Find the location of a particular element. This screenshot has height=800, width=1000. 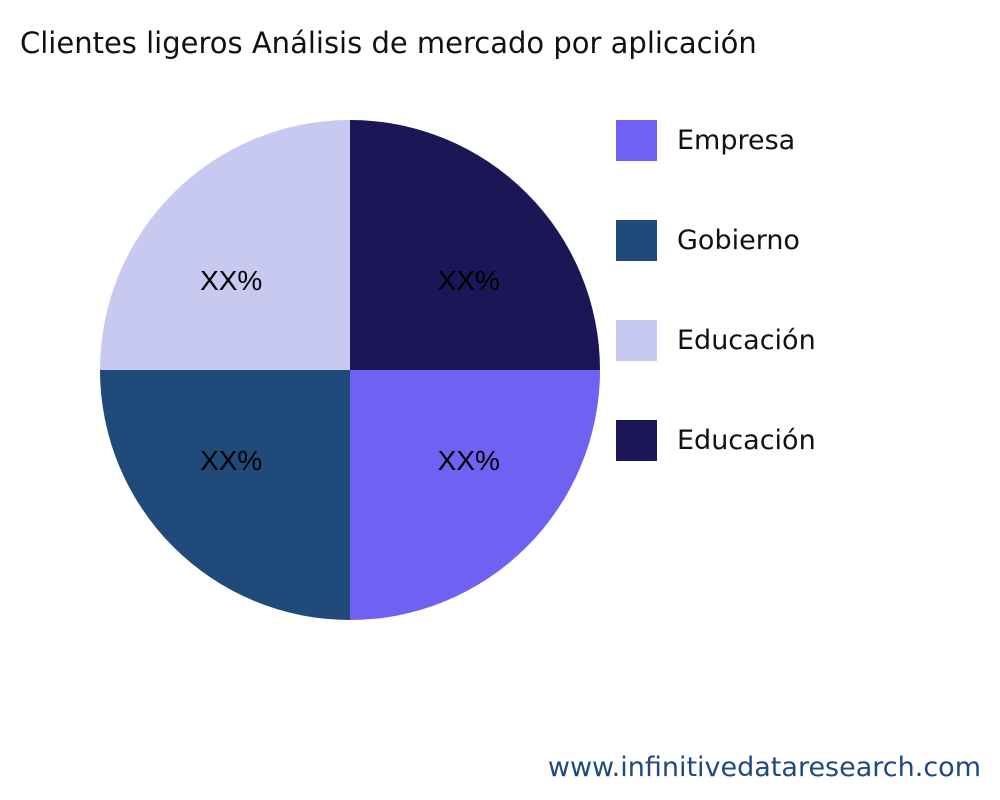

slice-label-3: XX% is located at coordinates (469, 280).